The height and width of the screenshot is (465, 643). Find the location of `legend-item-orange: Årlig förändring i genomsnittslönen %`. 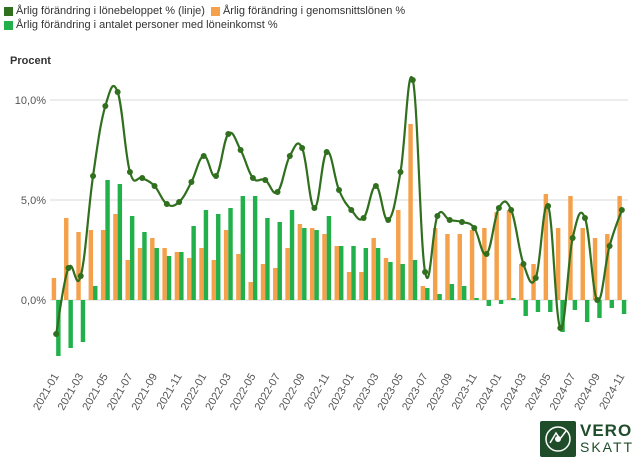

legend-item-orange: Årlig förändring i genomsnittslönen % is located at coordinates (307, 11).